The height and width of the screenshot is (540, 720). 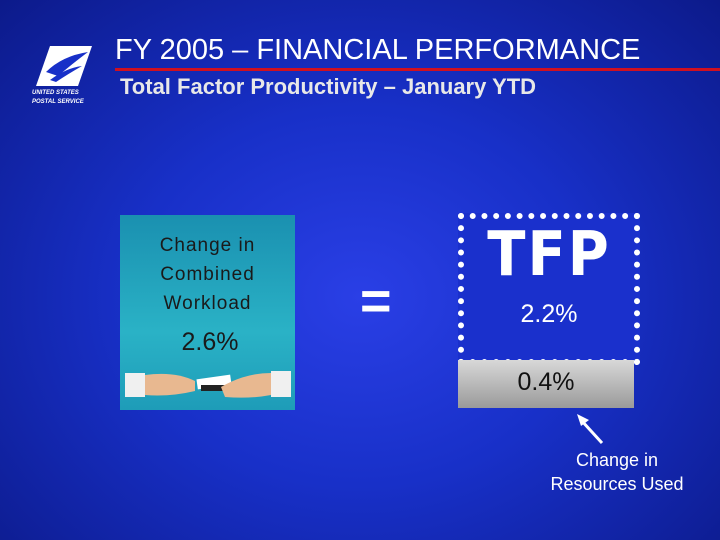 I want to click on workload-label: Change in Combined Workload, so click(x=207, y=274).